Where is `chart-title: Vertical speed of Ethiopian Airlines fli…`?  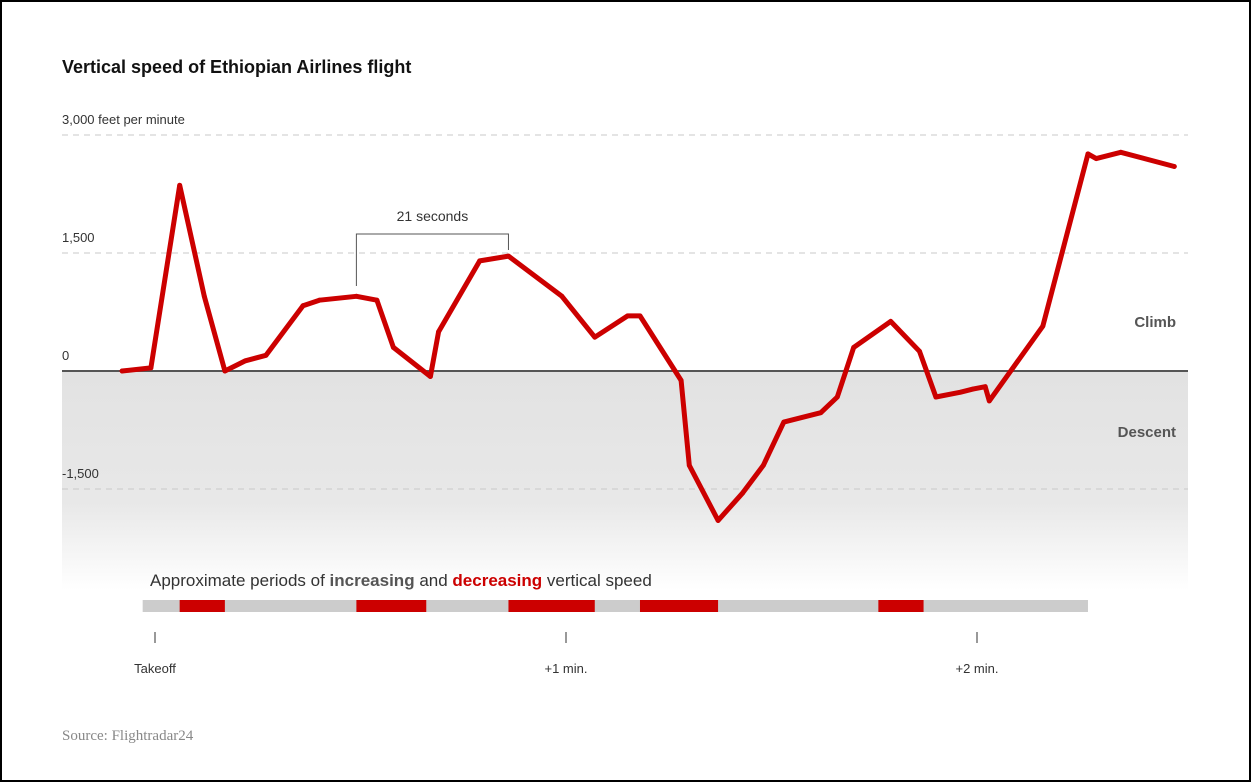 chart-title: Vertical speed of Ethiopian Airlines fli… is located at coordinates (237, 67).